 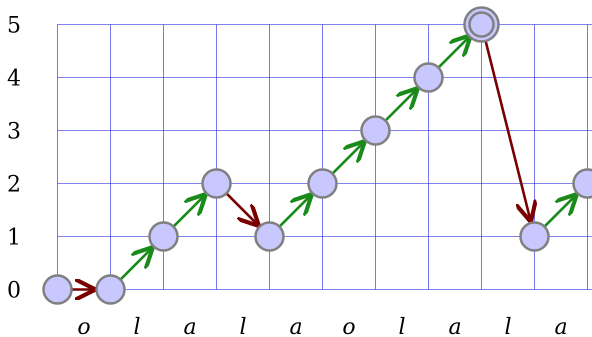 I want to click on highlighted-path-node, so click(x=481, y=24).